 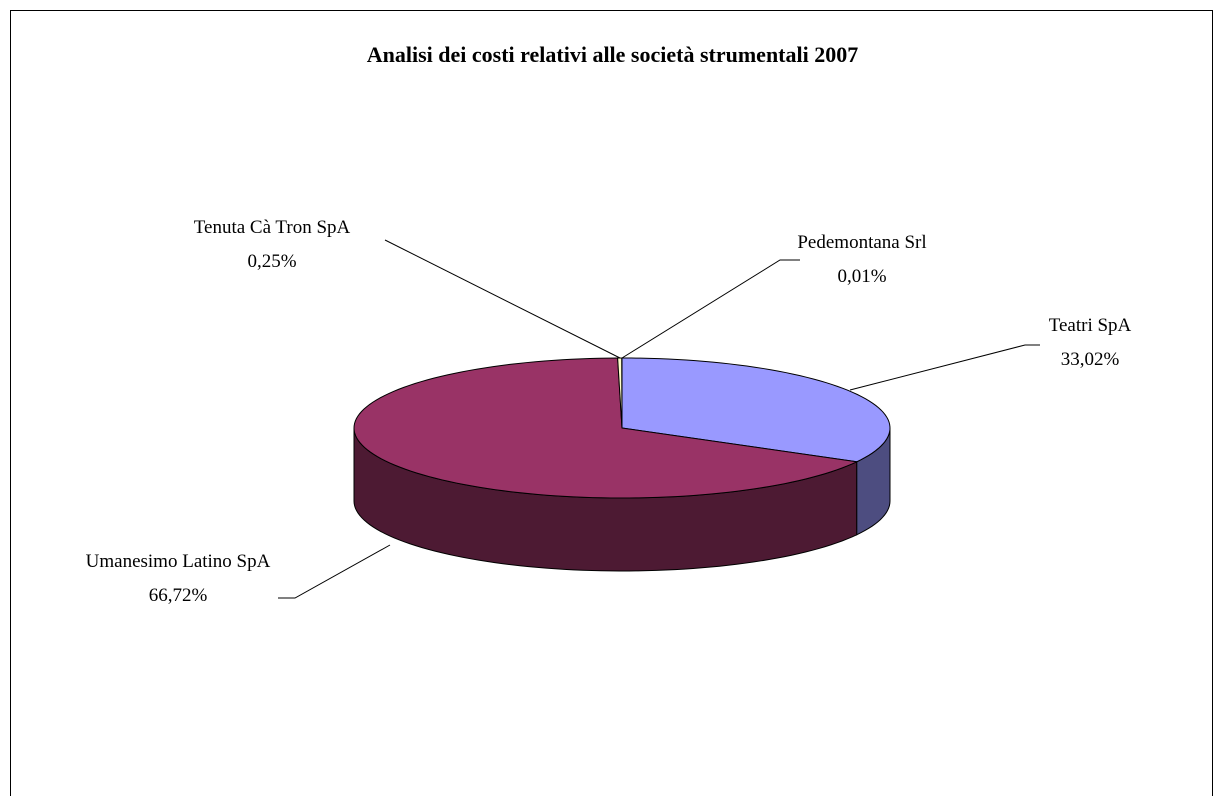 What do you see at coordinates (272, 245) in the screenshot?
I see `data-label: Tenuta Cà Tron SpA 0,25%` at bounding box center [272, 245].